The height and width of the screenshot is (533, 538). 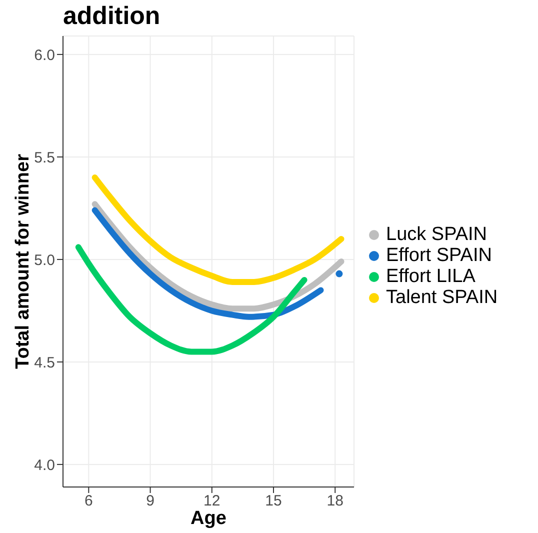 What do you see at coordinates (44, 363) in the screenshot?
I see `y-tick-label: 4.5` at bounding box center [44, 363].